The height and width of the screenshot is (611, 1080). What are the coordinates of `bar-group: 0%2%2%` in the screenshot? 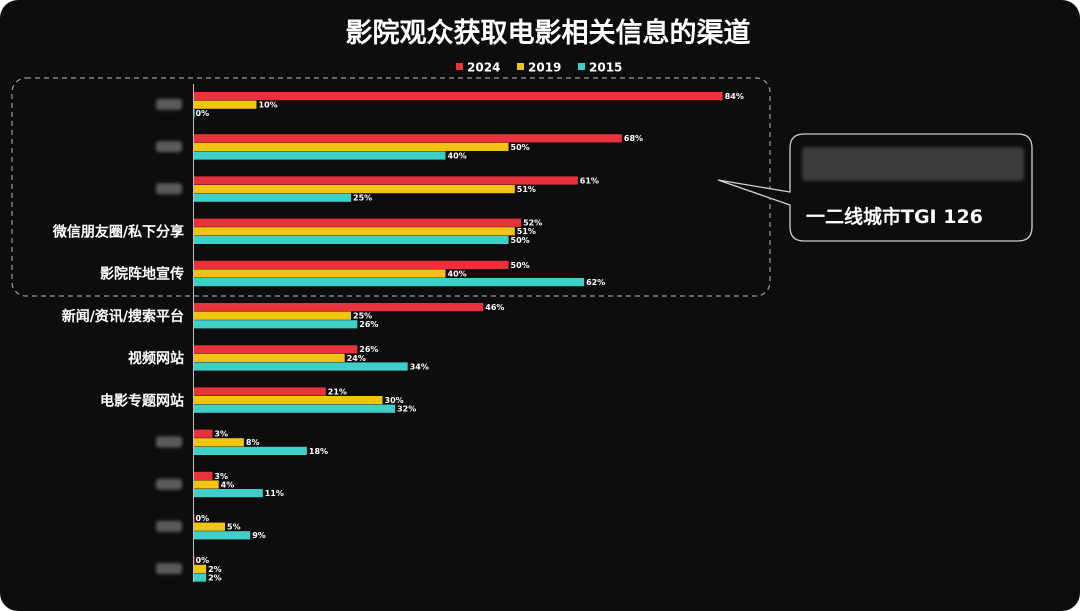 It's located at (207, 569).